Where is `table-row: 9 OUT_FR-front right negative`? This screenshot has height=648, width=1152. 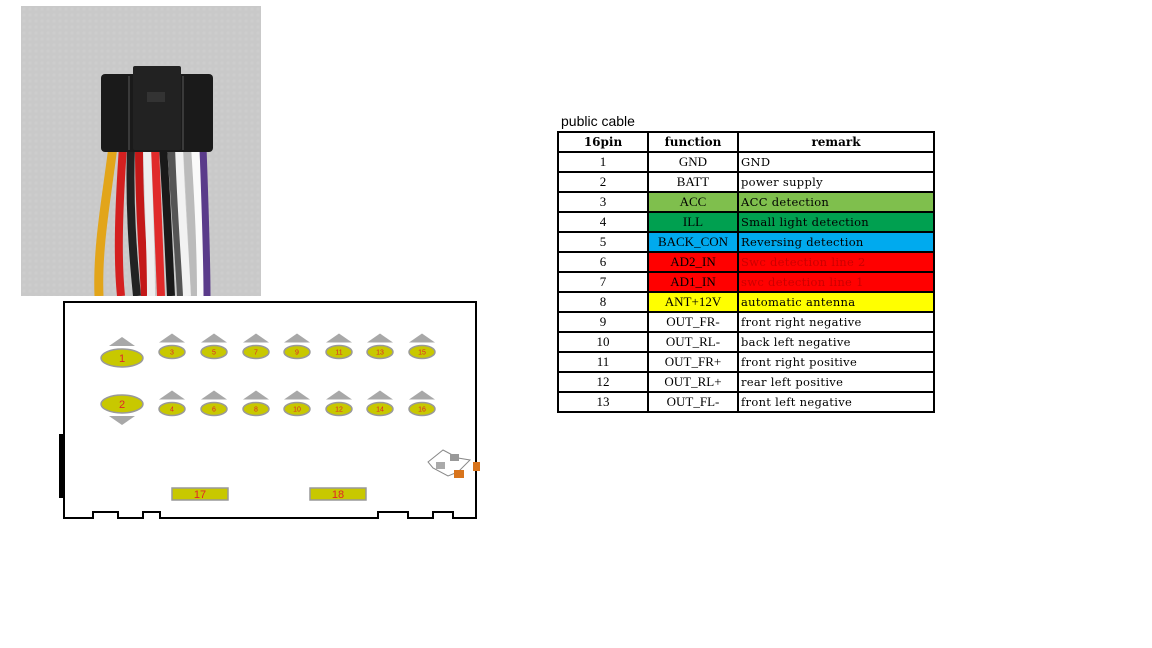
table-row: 9 OUT_FR-front right negative is located at coordinates (746, 322).